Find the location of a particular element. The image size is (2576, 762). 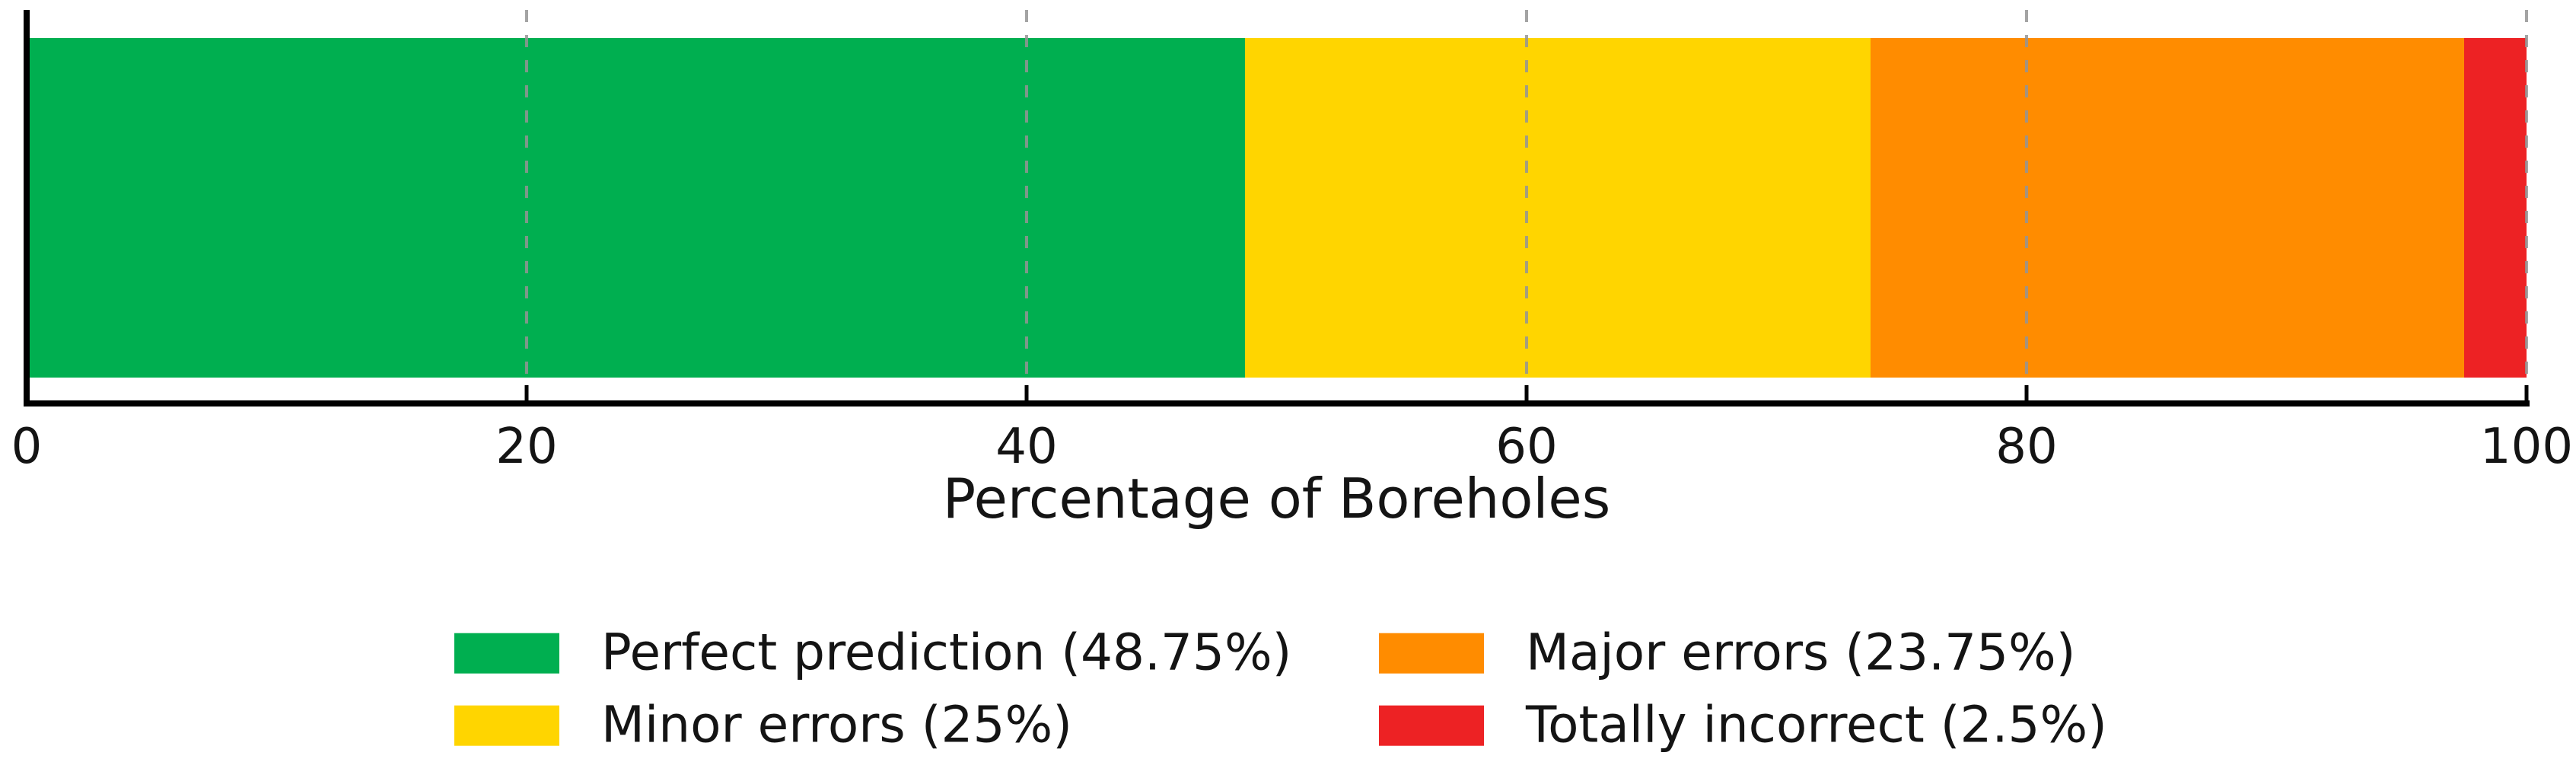

bar-segment-minor-errors is located at coordinates (1558, 208).